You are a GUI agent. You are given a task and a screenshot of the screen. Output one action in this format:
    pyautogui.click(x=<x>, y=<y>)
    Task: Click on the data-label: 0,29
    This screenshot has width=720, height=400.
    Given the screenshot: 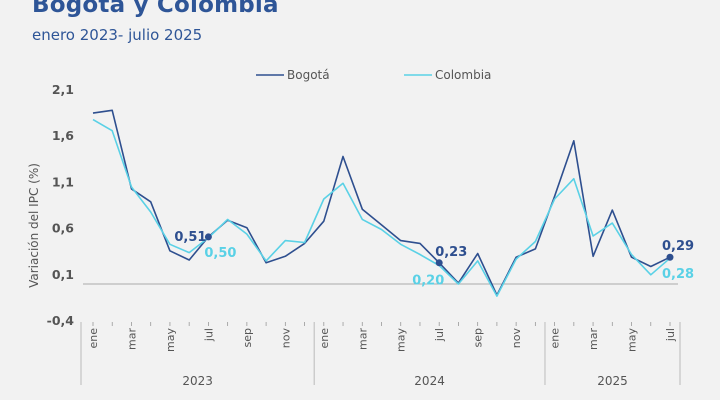 What is the action you would take?
    pyautogui.click(x=678, y=246)
    